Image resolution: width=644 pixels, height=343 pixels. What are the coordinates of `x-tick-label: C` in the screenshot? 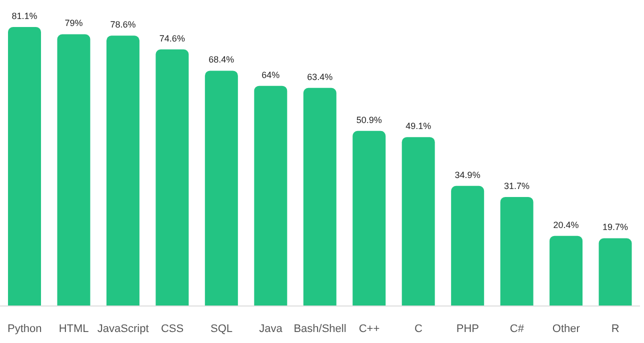 It's located at (418, 328).